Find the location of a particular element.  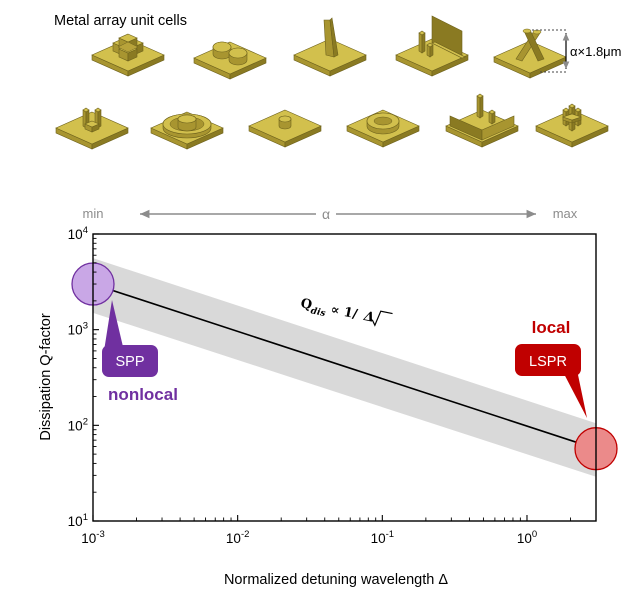

alpha-symbol: α is located at coordinates (326, 214).